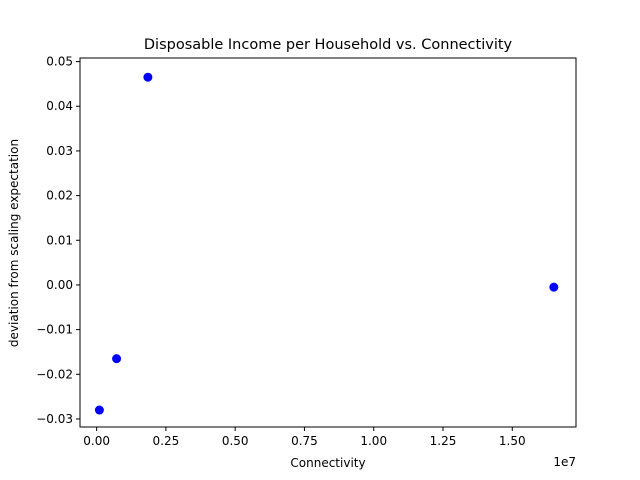 This screenshot has height=480, width=640. What do you see at coordinates (235, 441) in the screenshot?
I see `x-tick-label: 0.50` at bounding box center [235, 441].